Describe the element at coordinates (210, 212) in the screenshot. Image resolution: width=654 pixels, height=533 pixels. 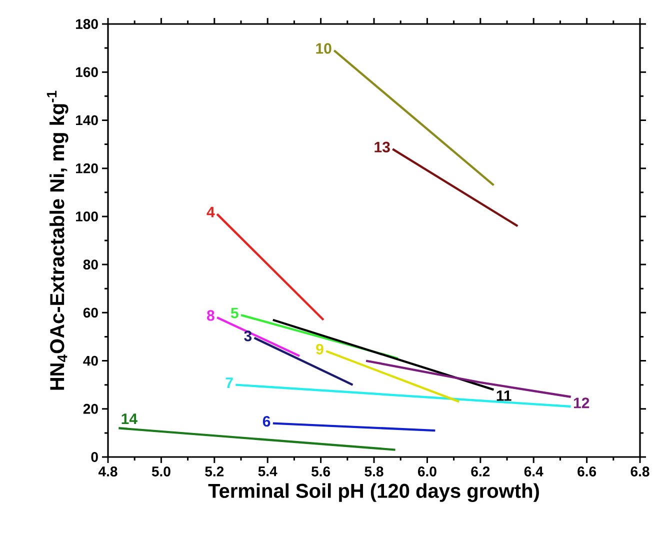
I see `annotation: 4` at that location.